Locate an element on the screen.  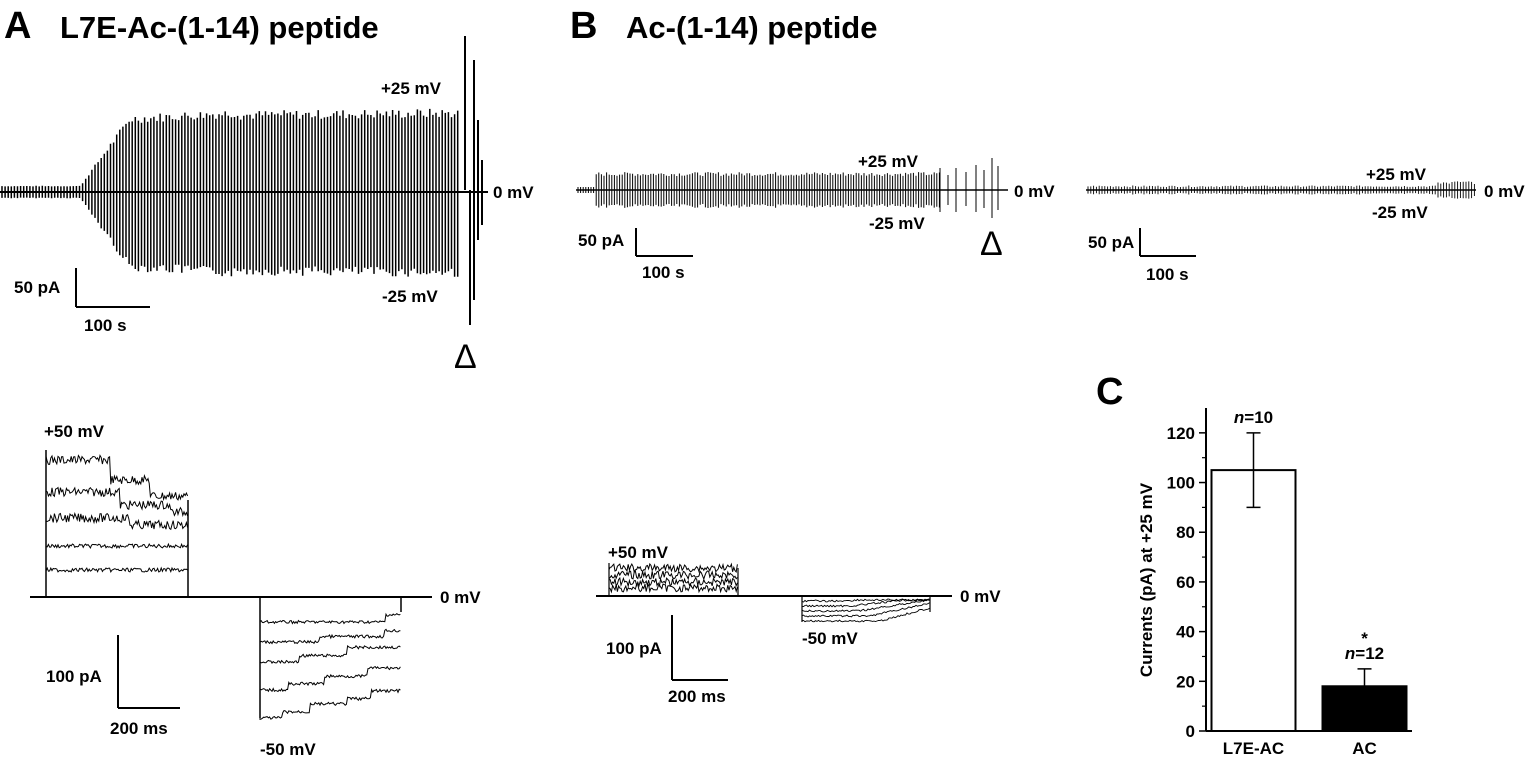
b-top2-spikes is located at coordinates (1281, 190).